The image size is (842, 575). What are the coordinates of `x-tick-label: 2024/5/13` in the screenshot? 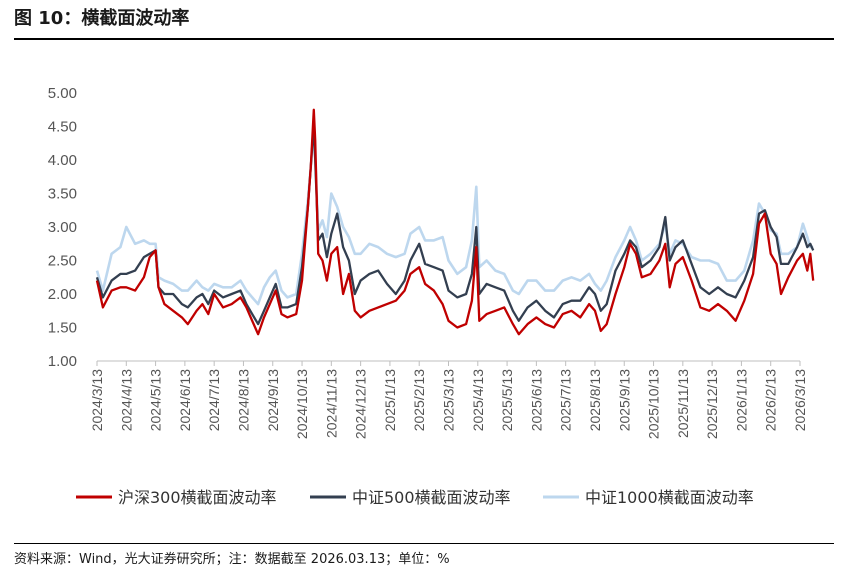 It's located at (156, 400).